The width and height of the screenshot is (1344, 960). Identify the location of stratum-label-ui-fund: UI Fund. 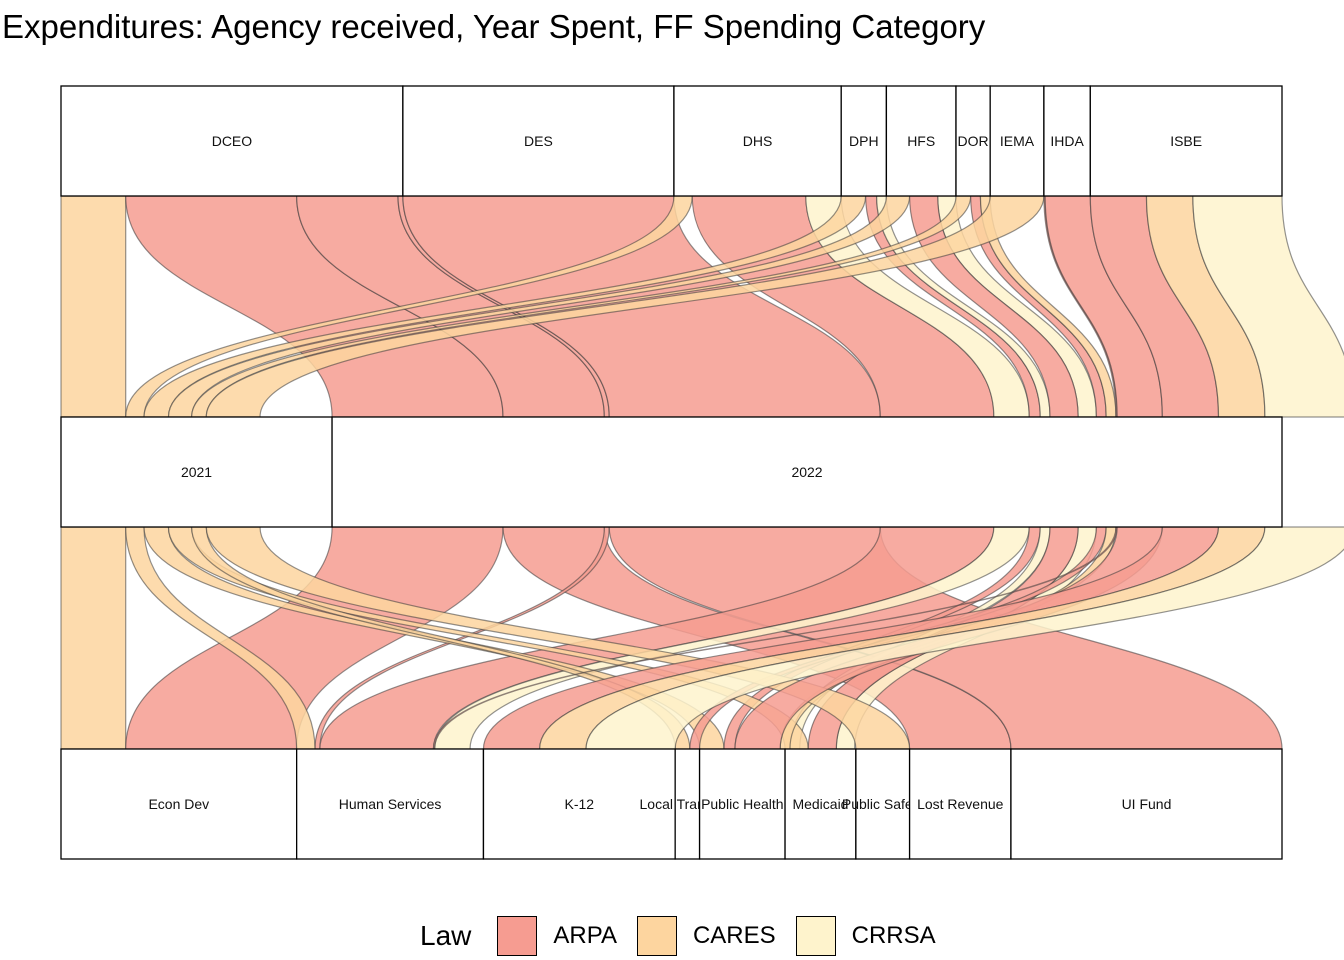
(1147, 804).